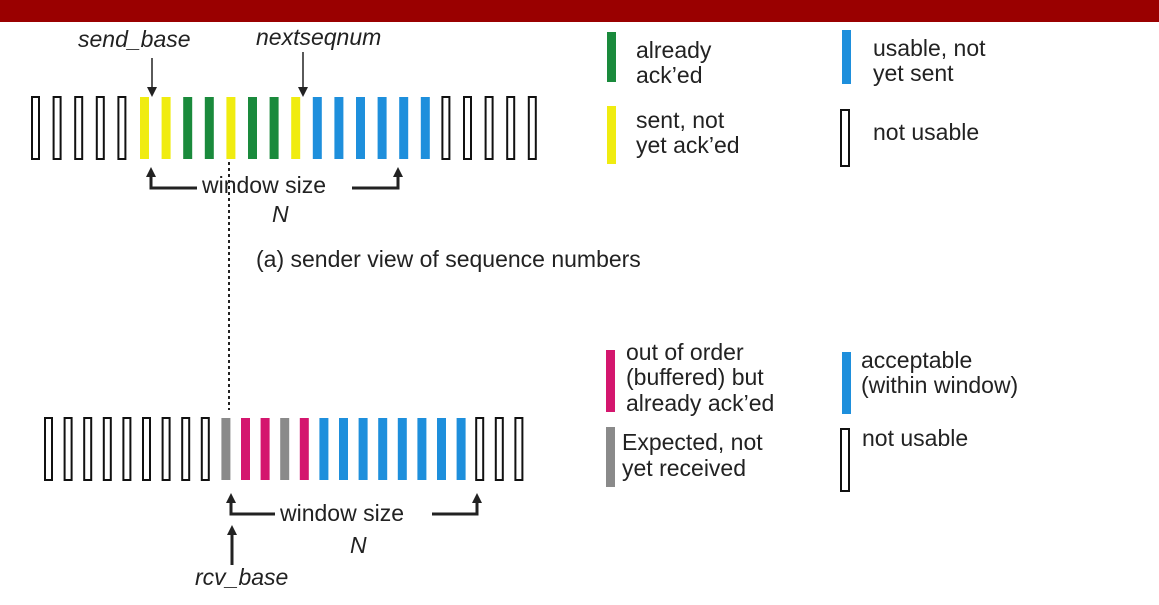 The width and height of the screenshot is (1159, 605). I want to click on receiver-n-label: N, so click(358, 545).